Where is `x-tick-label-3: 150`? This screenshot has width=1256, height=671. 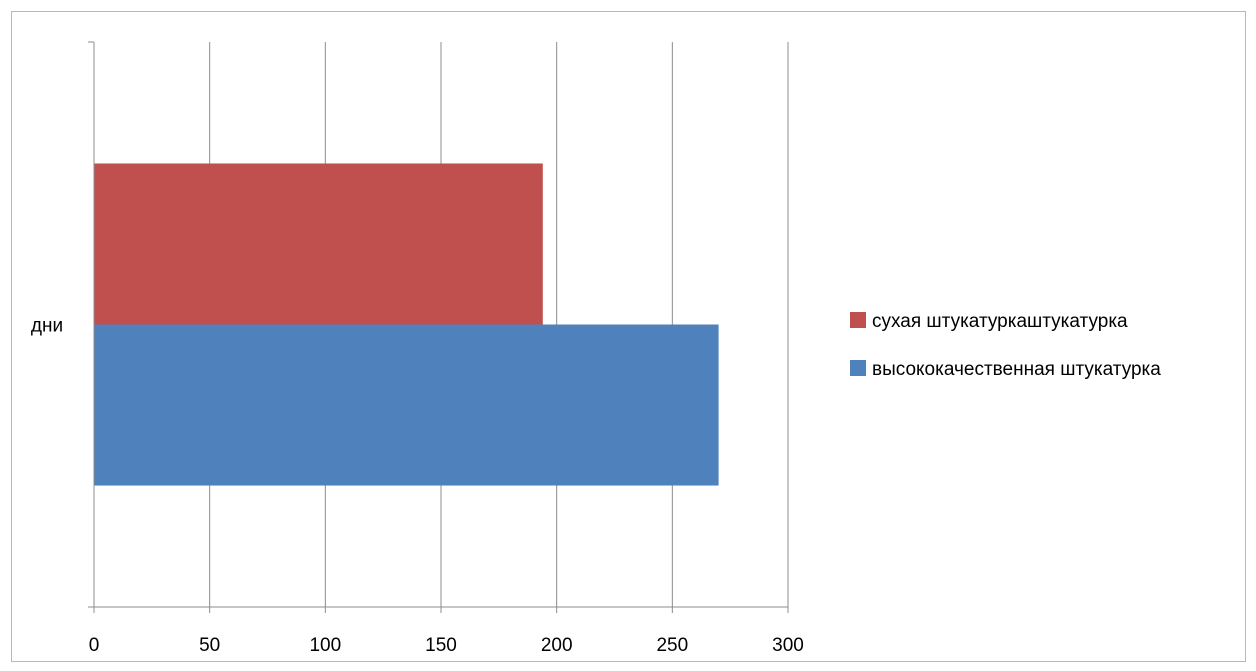
x-tick-label-3: 150 is located at coordinates (441, 645).